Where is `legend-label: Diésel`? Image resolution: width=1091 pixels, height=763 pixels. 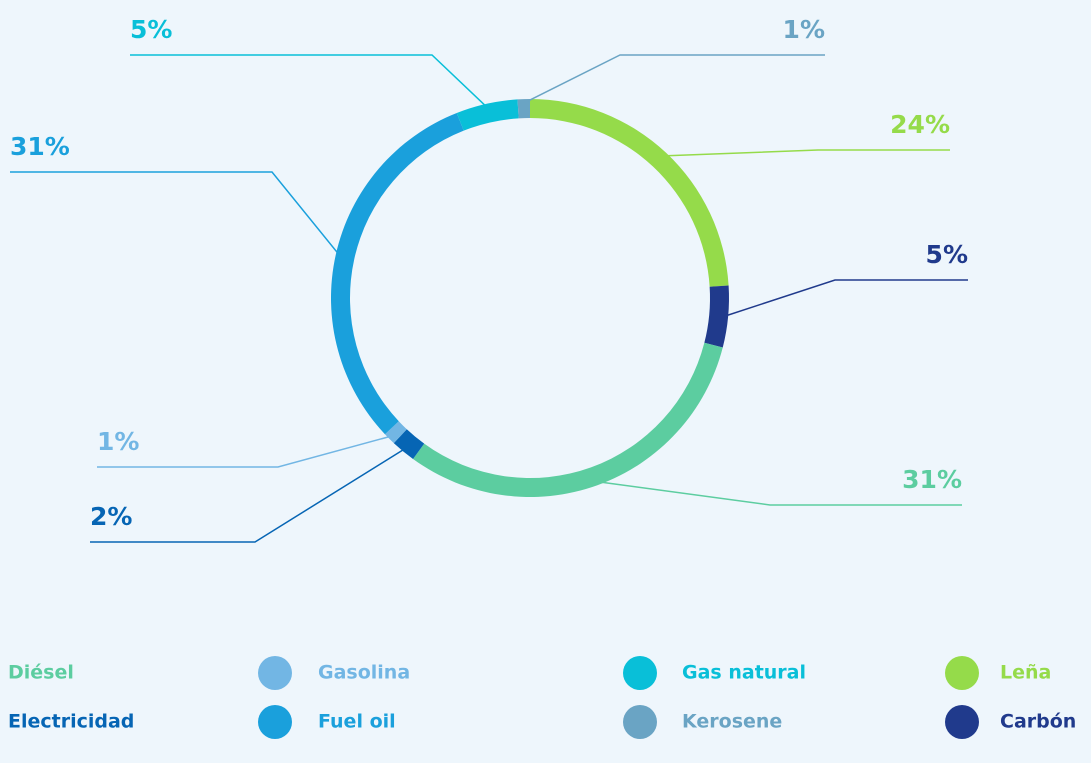 legend-label: Diésel is located at coordinates (41, 673).